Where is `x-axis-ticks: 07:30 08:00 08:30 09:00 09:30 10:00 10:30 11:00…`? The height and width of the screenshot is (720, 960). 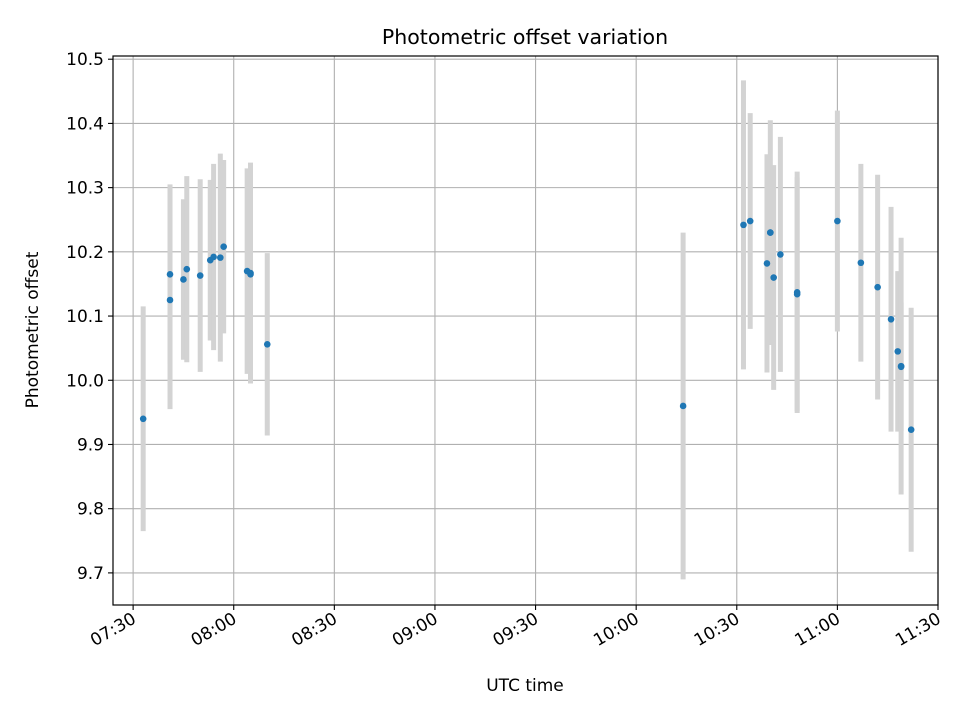 x-axis-ticks: 07:30 08:00 08:30 09:00 09:30 10:00 10:30 11:00… is located at coordinates (516, 628).